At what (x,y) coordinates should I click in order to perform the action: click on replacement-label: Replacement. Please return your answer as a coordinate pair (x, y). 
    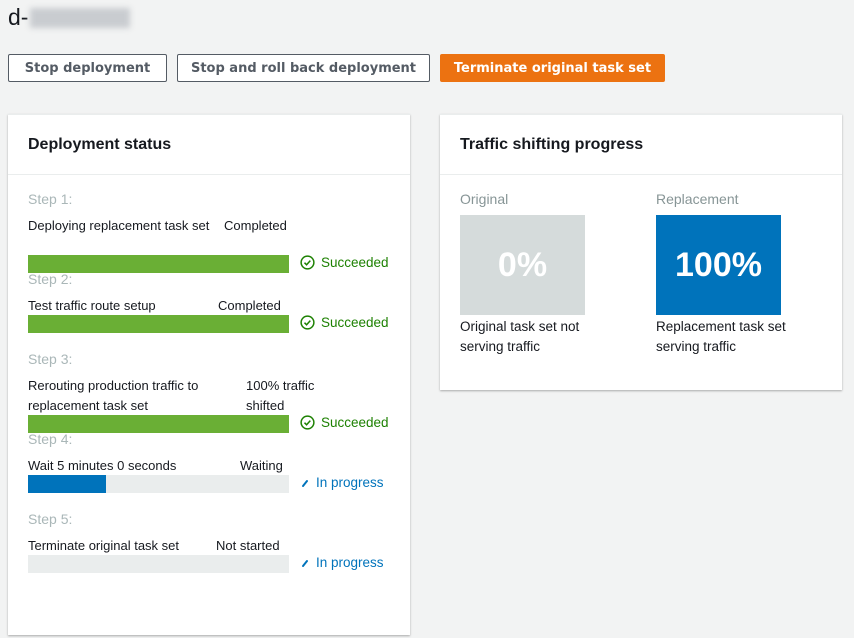
    Looking at the image, I should click on (697, 199).